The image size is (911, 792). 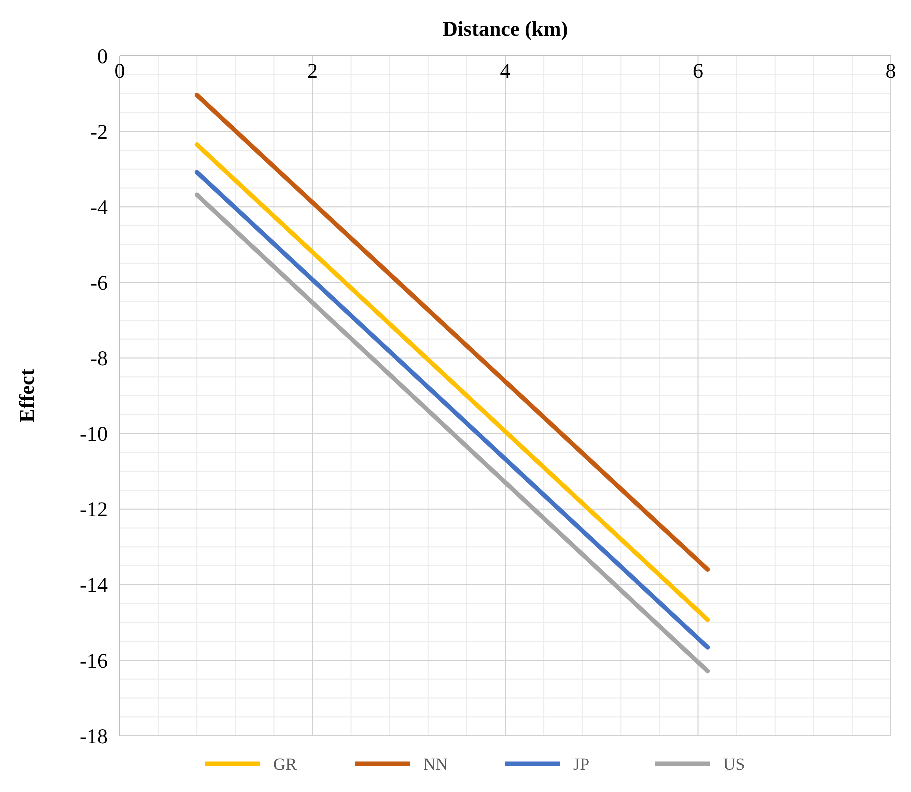 What do you see at coordinates (891, 71) in the screenshot?
I see `x-tick-label: 8` at bounding box center [891, 71].